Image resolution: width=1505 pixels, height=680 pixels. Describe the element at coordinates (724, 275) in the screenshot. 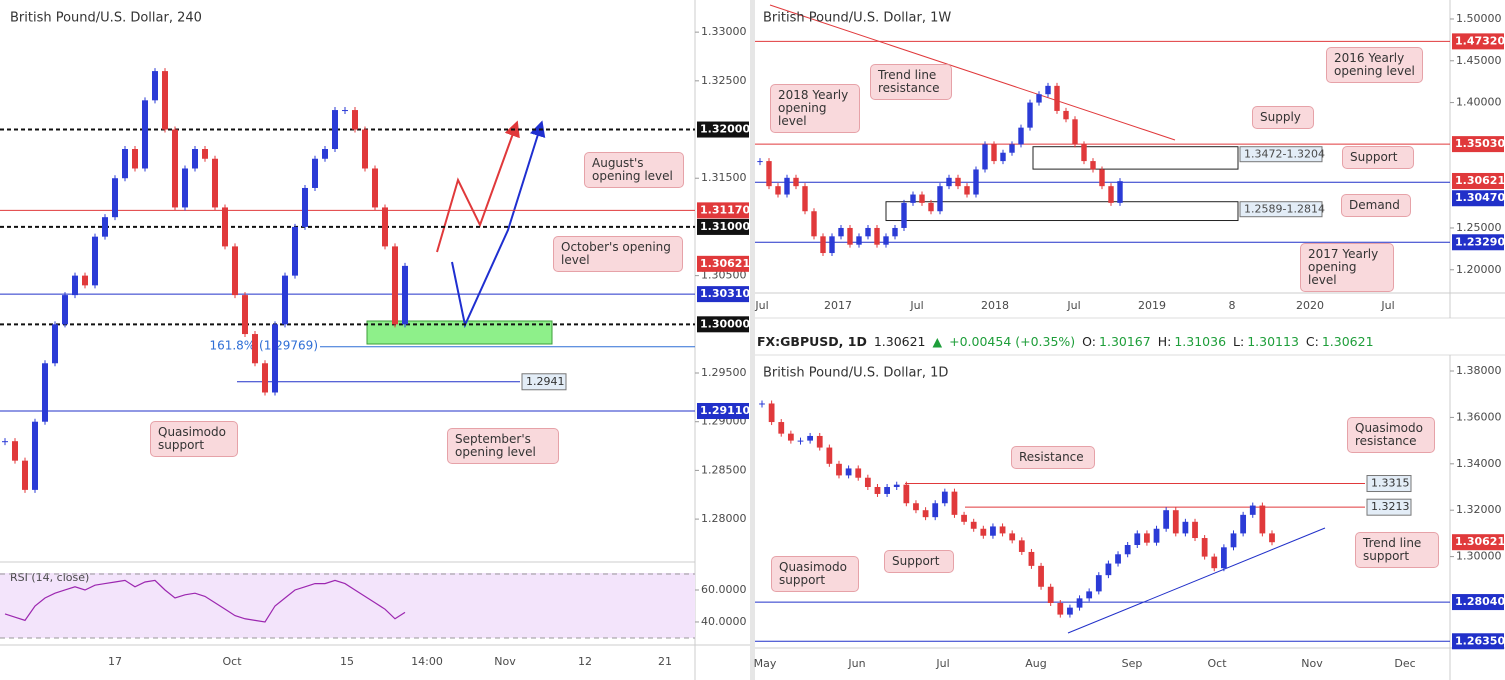

I see `y-tick-label: 1.30500` at that location.